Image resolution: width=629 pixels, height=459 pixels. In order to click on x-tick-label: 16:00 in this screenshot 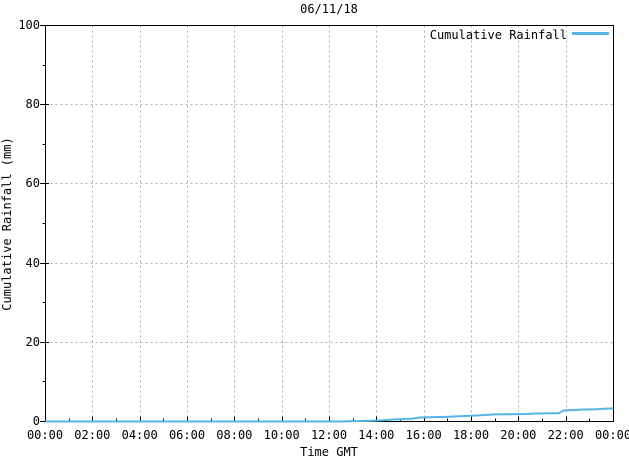, I will do `click(423, 435)`.